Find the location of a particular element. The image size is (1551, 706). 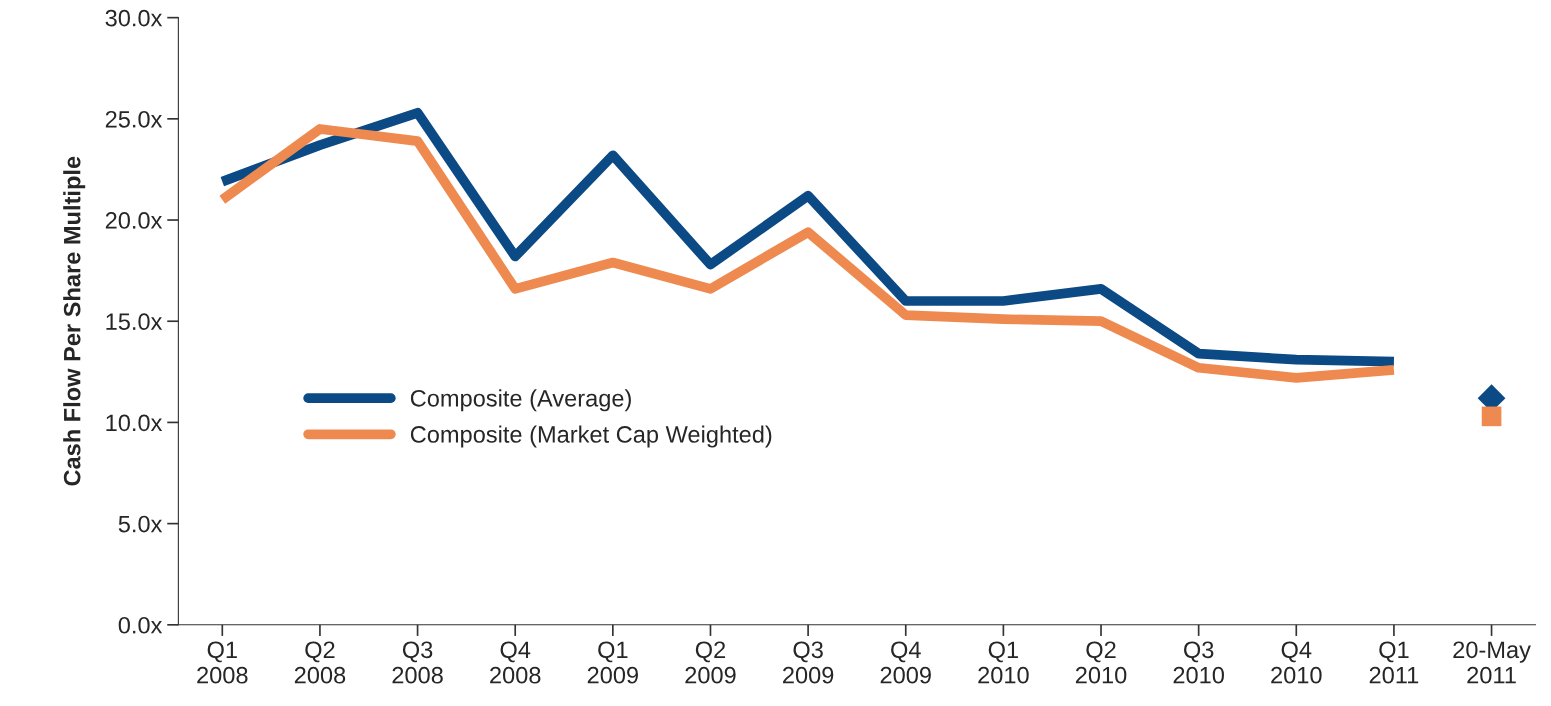

x-tick-label: Q2 2010 is located at coordinates (1101, 662).